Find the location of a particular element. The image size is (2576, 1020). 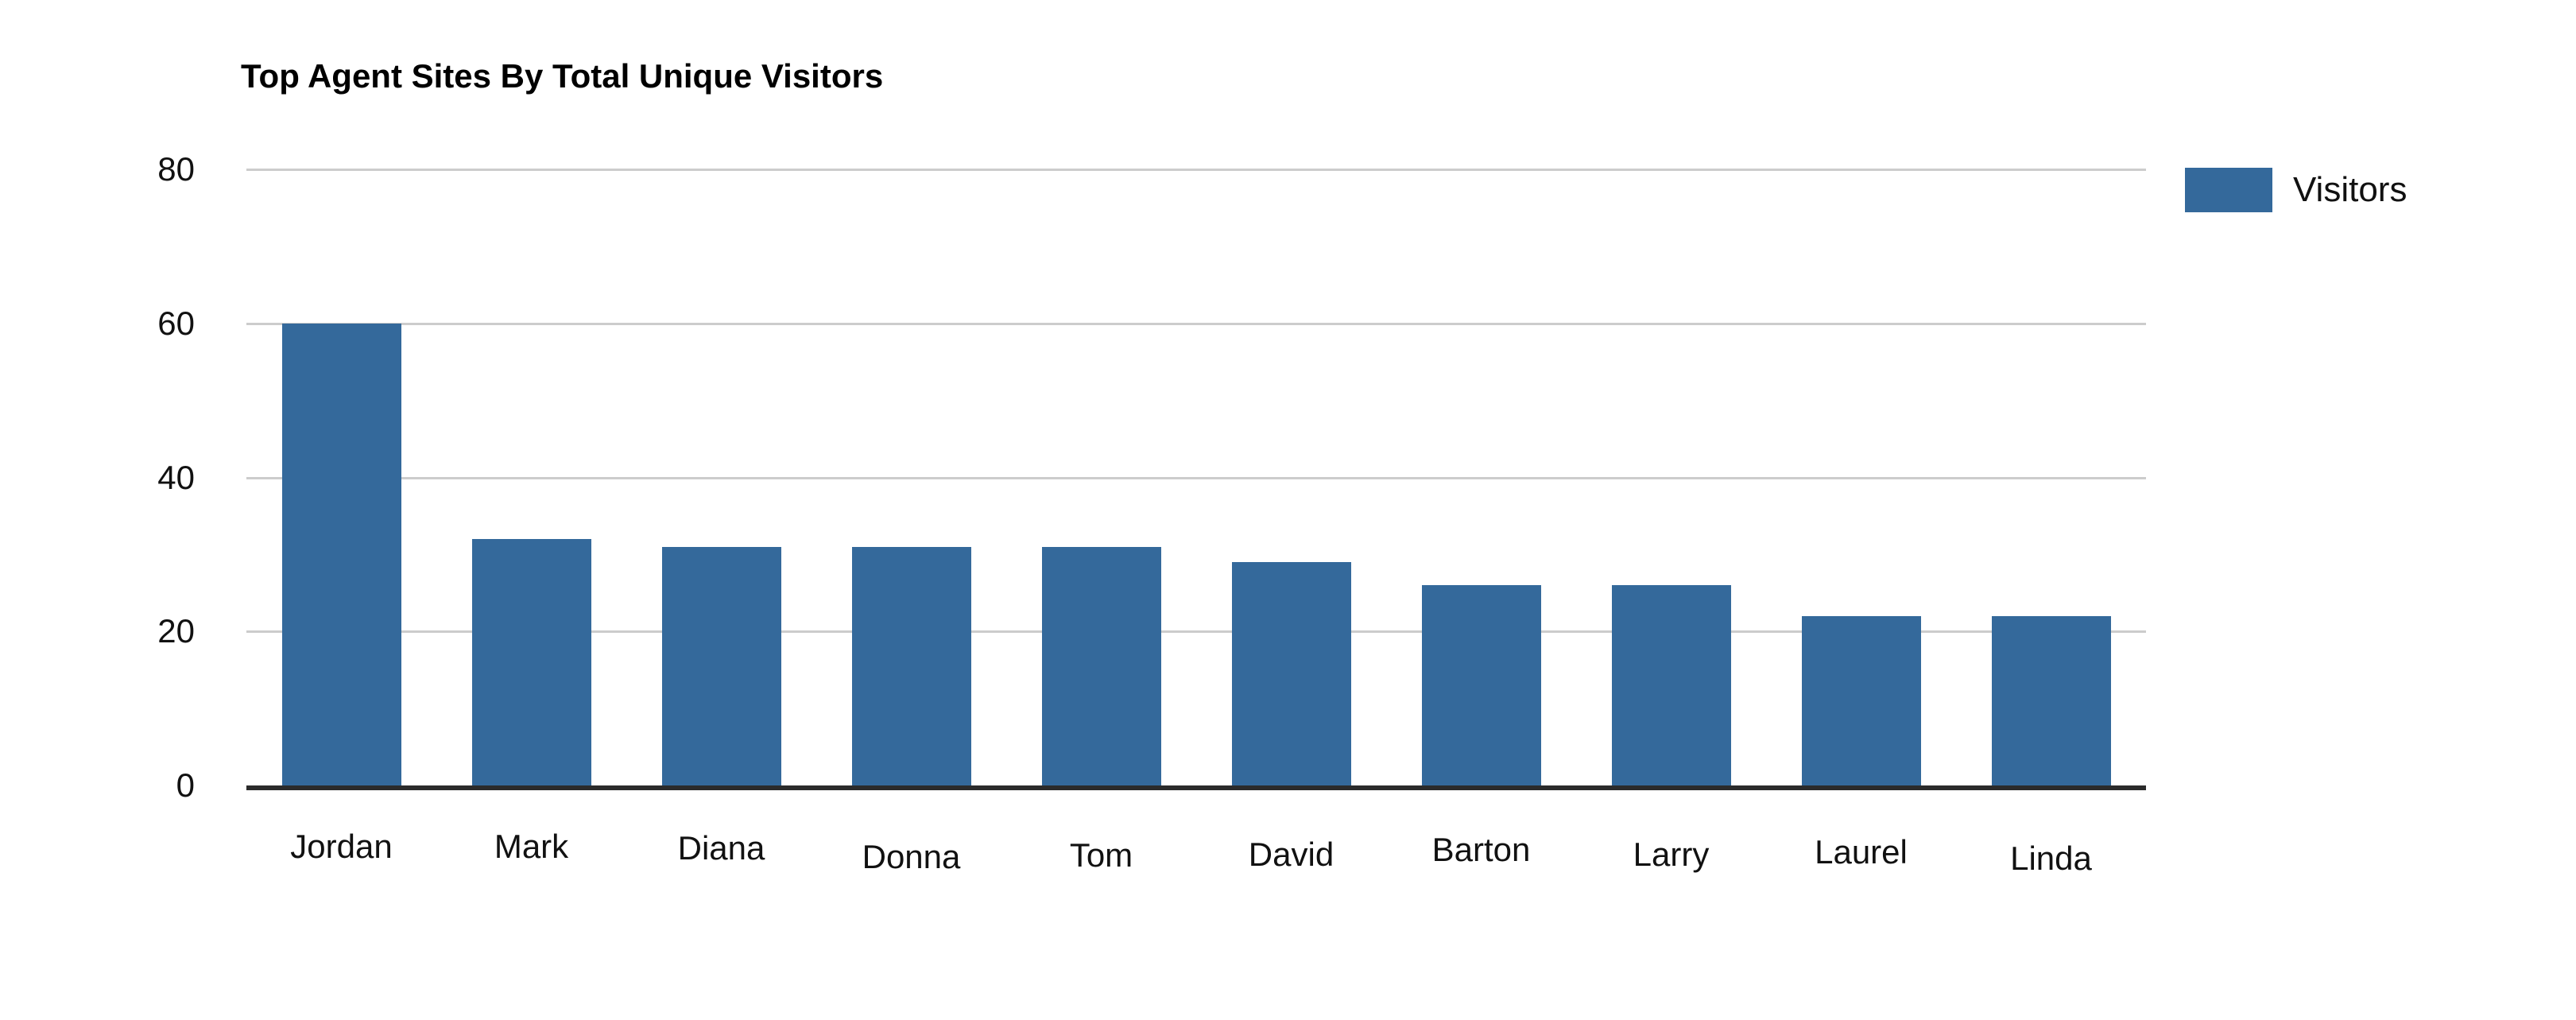

y-tick-label-60: 60 is located at coordinates (176, 323).